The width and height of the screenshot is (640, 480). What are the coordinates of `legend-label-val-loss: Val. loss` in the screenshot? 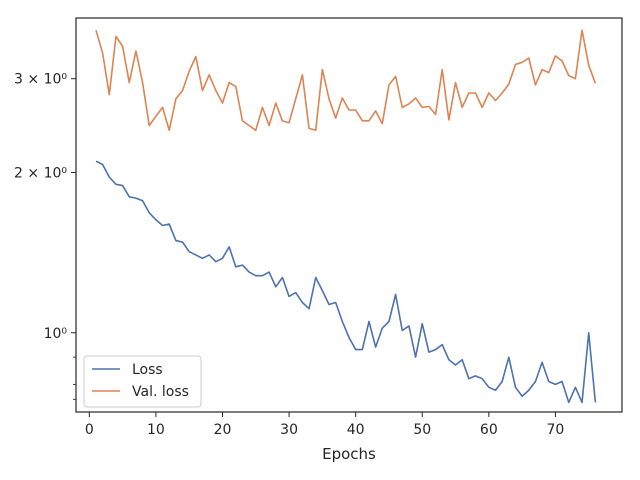 It's located at (160, 392).